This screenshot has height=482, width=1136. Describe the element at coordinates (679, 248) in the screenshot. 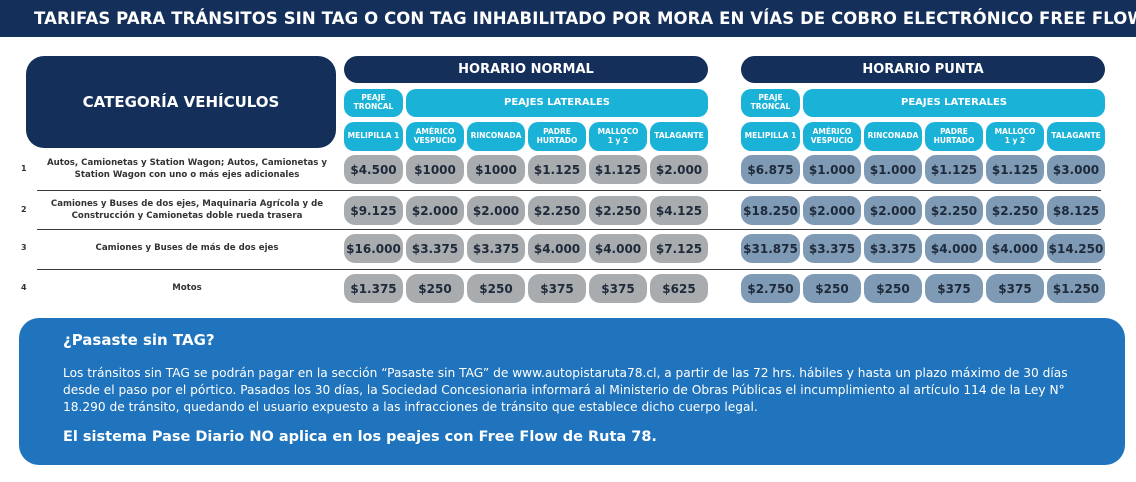

I see `group-normal-price-cell: $7.125` at that location.